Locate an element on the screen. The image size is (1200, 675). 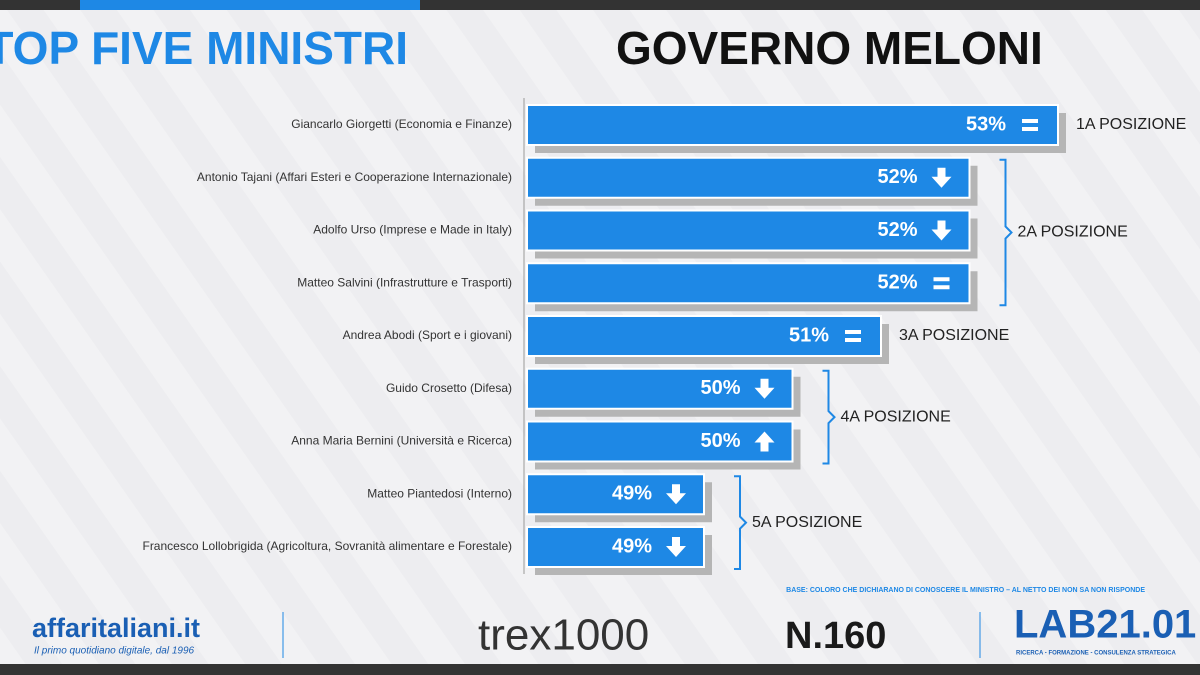
value-label: 53% is located at coordinates (986, 124).